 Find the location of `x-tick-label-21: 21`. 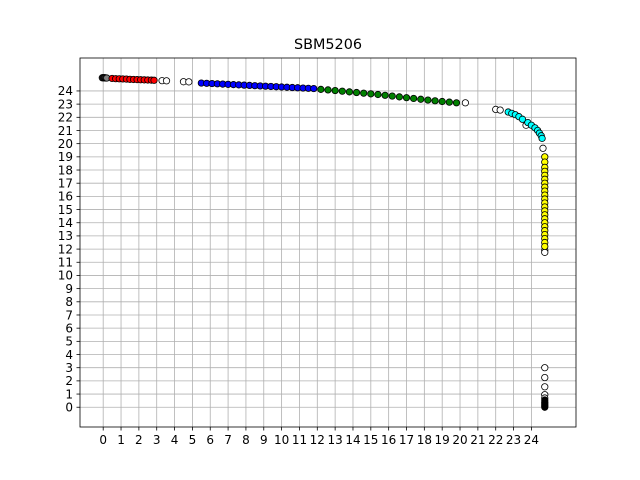

x-tick-label-21: 21 is located at coordinates (477, 440).